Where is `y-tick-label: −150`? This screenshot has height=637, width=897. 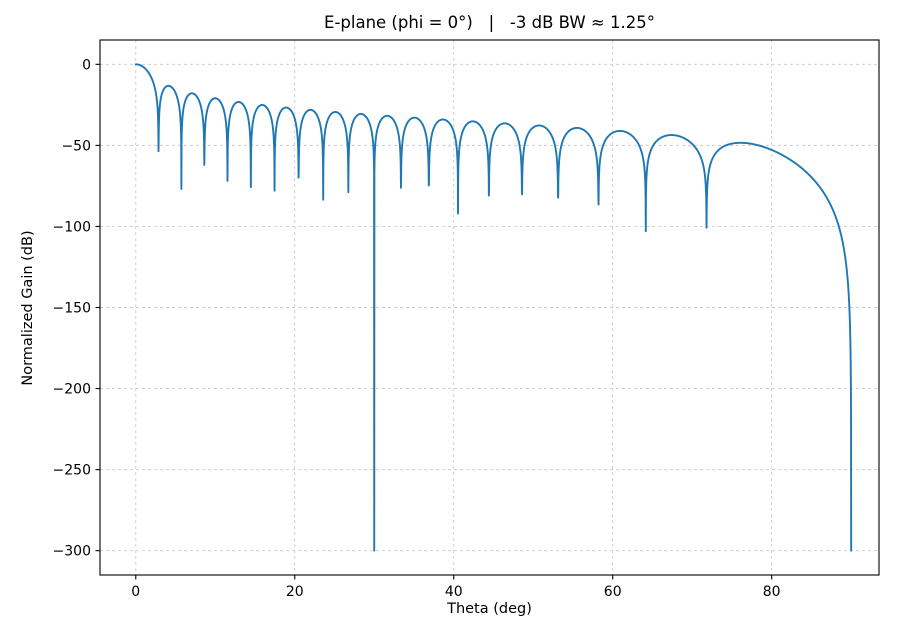 y-tick-label: −150 is located at coordinates (72, 309).